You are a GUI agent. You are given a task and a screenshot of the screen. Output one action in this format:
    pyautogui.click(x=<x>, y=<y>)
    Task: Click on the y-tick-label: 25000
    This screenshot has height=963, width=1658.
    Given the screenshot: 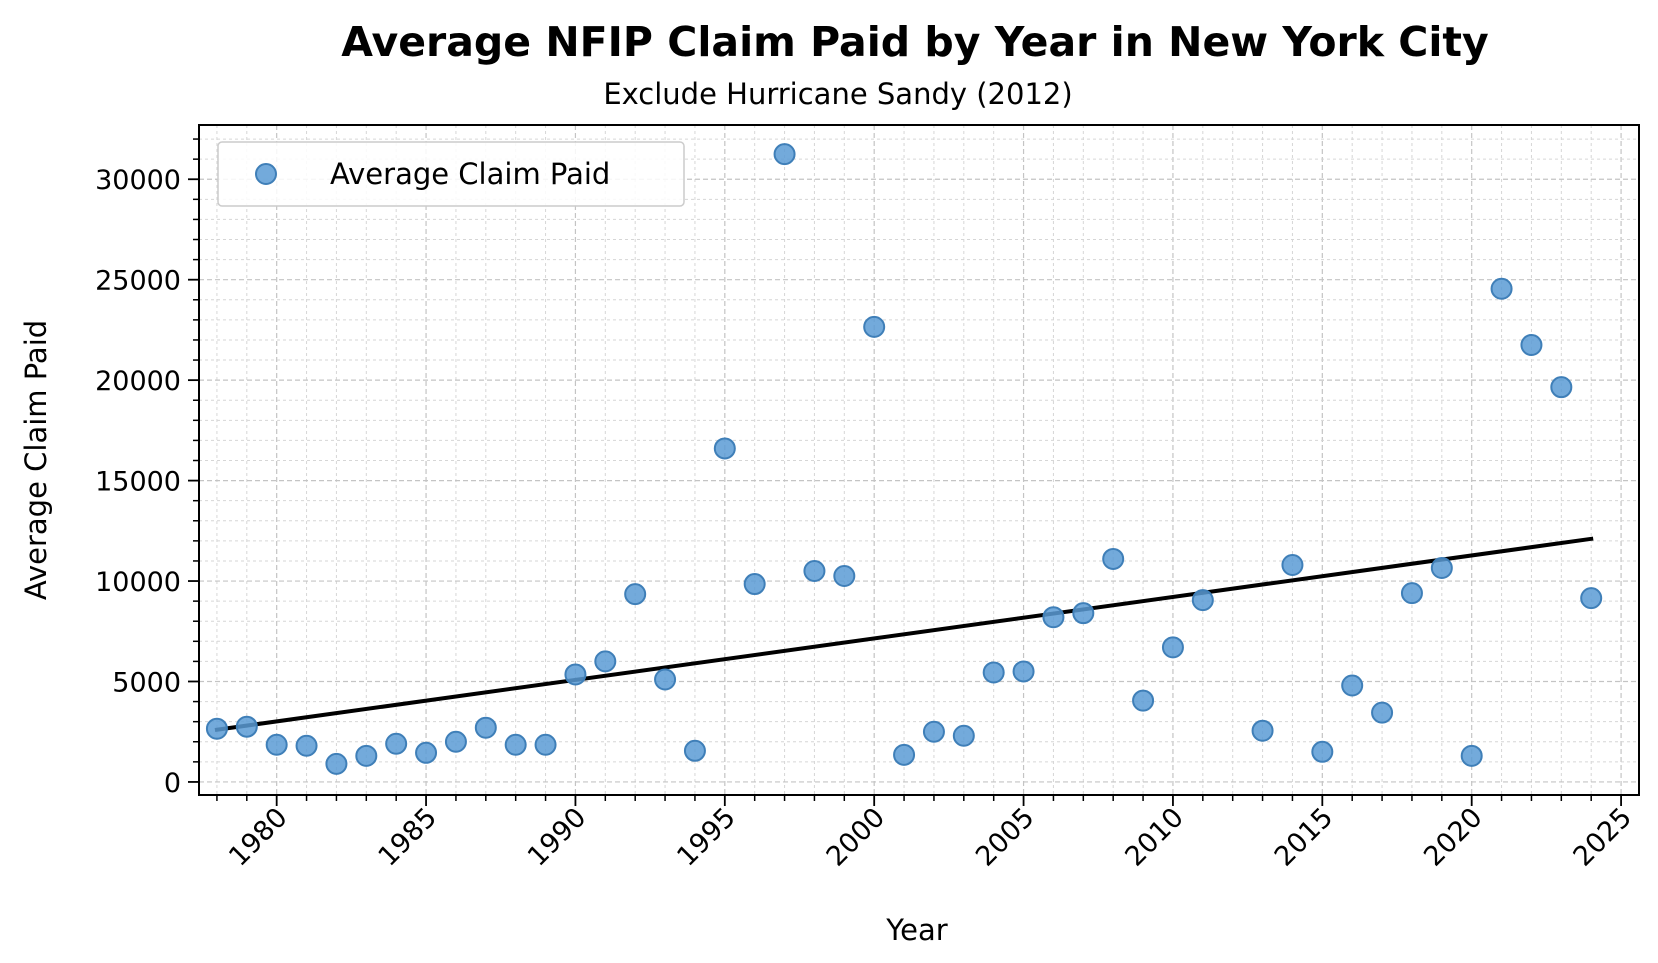 What is the action you would take?
    pyautogui.click(x=138, y=281)
    